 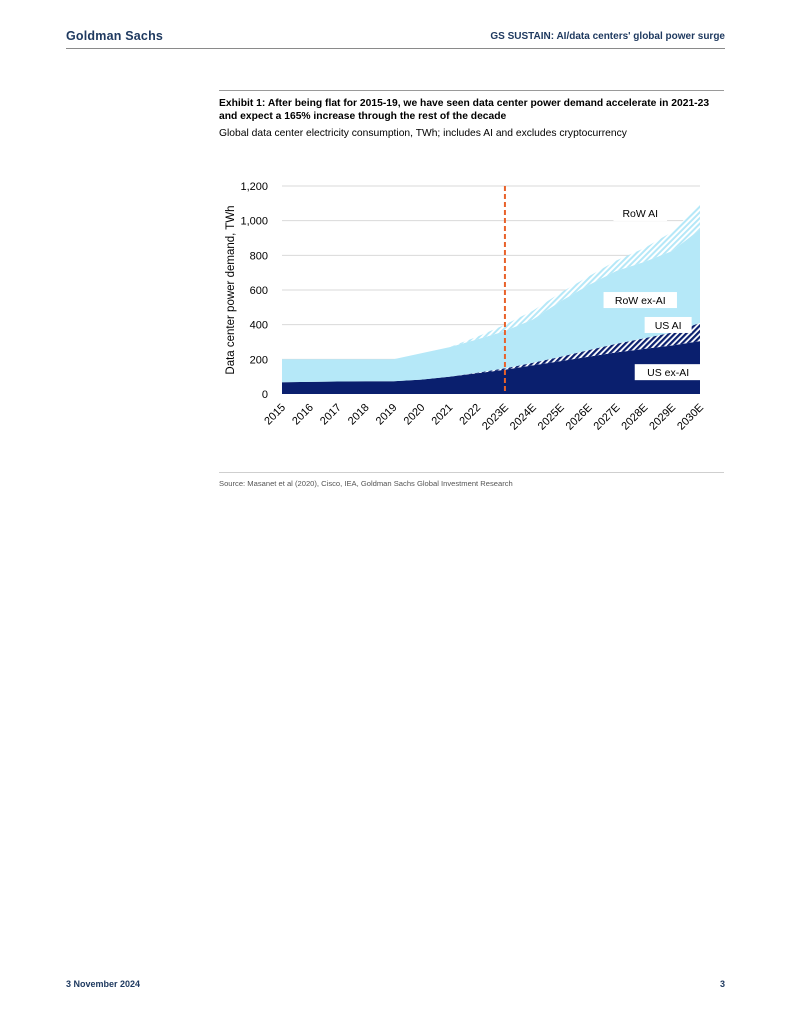 I want to click on y-axis-ticks: 0 200 400 600 800 1,000 1,200, so click(x=254, y=291).